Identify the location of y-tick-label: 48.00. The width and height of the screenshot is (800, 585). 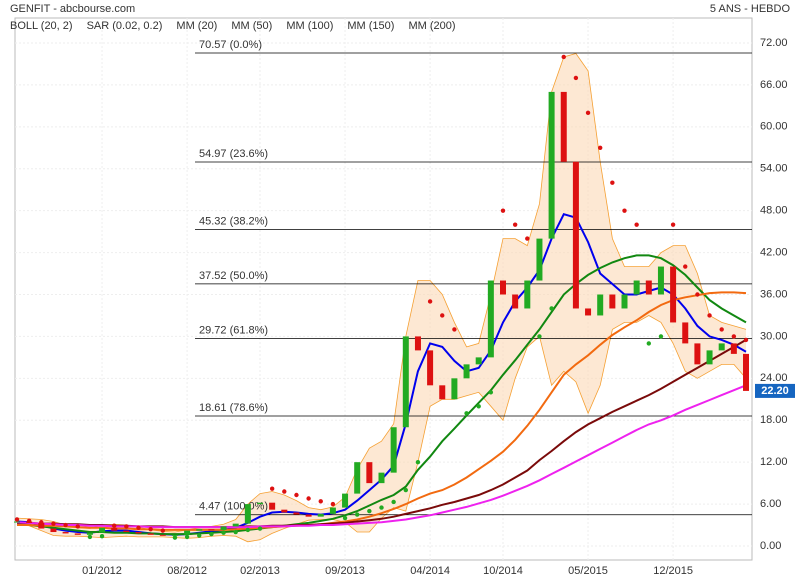
(774, 211).